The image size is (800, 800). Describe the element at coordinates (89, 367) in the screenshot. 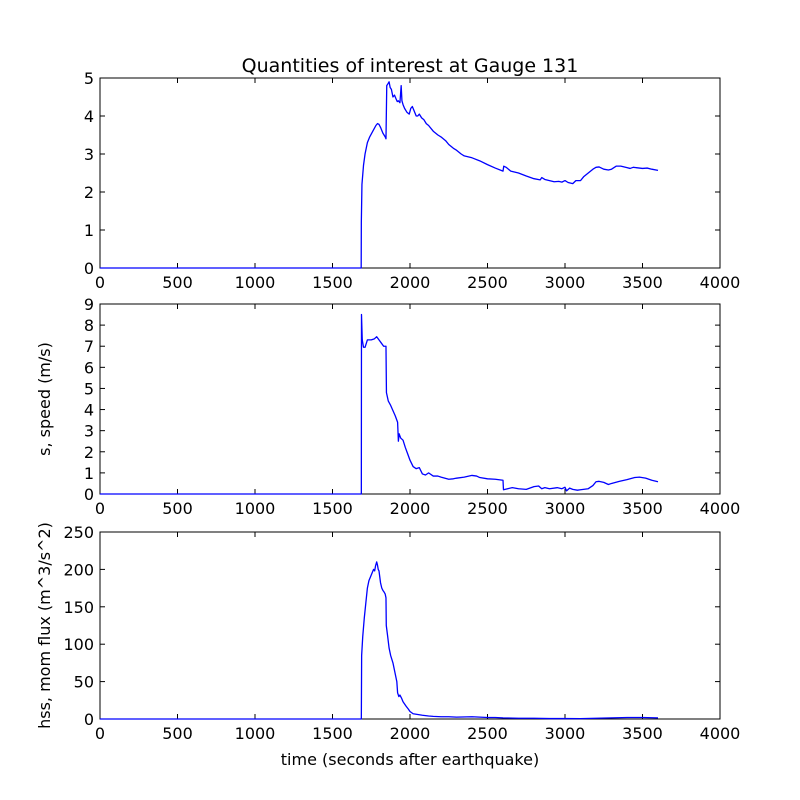

I see `y-tick-label: 6` at that location.